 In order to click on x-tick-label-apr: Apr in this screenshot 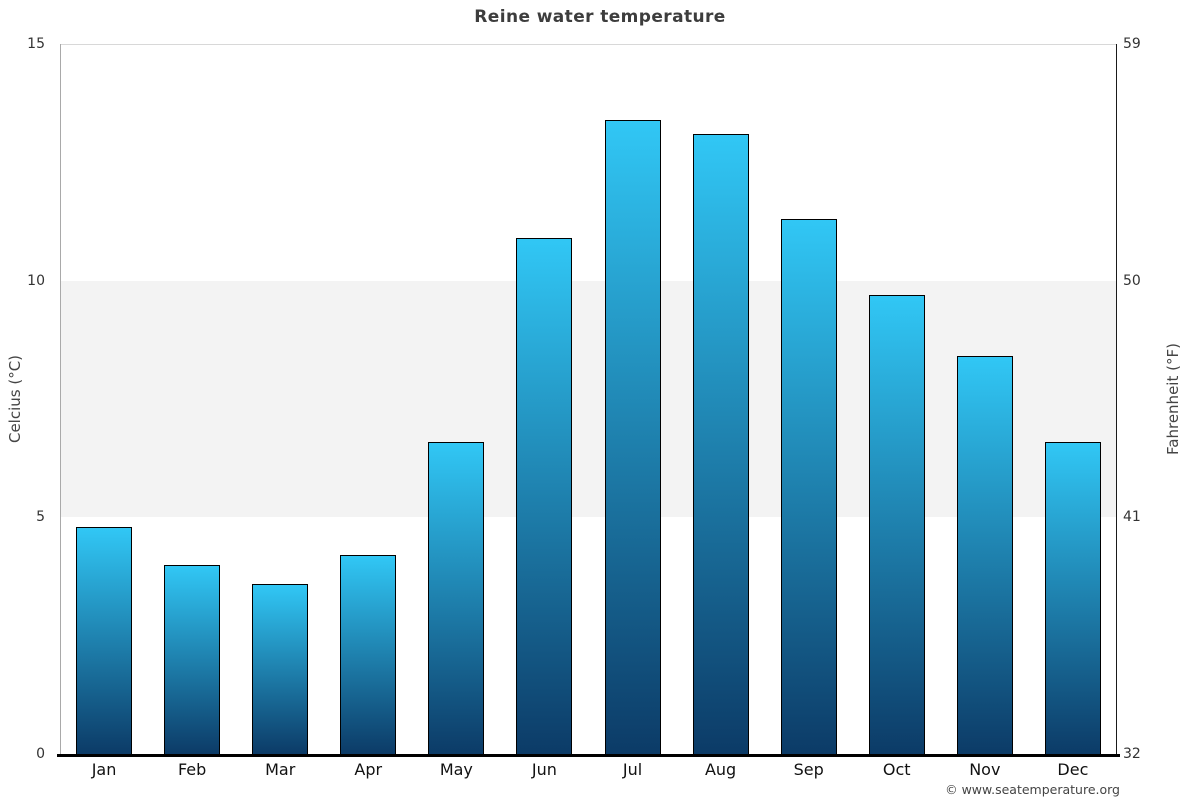, I will do `click(368, 769)`.